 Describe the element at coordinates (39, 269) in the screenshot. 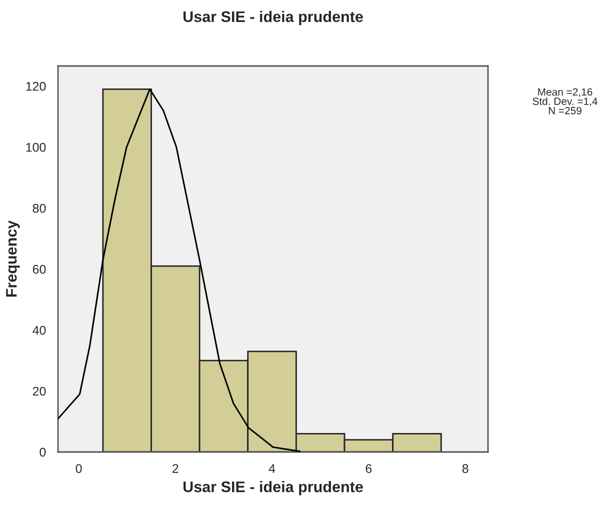

I see `y-tick-label: 60` at that location.